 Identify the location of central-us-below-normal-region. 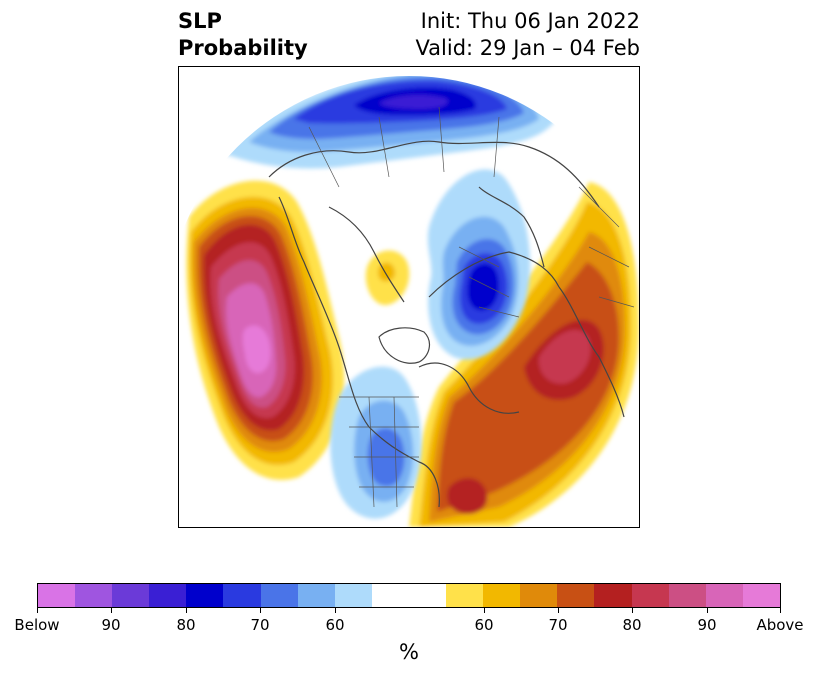
(376, 442).